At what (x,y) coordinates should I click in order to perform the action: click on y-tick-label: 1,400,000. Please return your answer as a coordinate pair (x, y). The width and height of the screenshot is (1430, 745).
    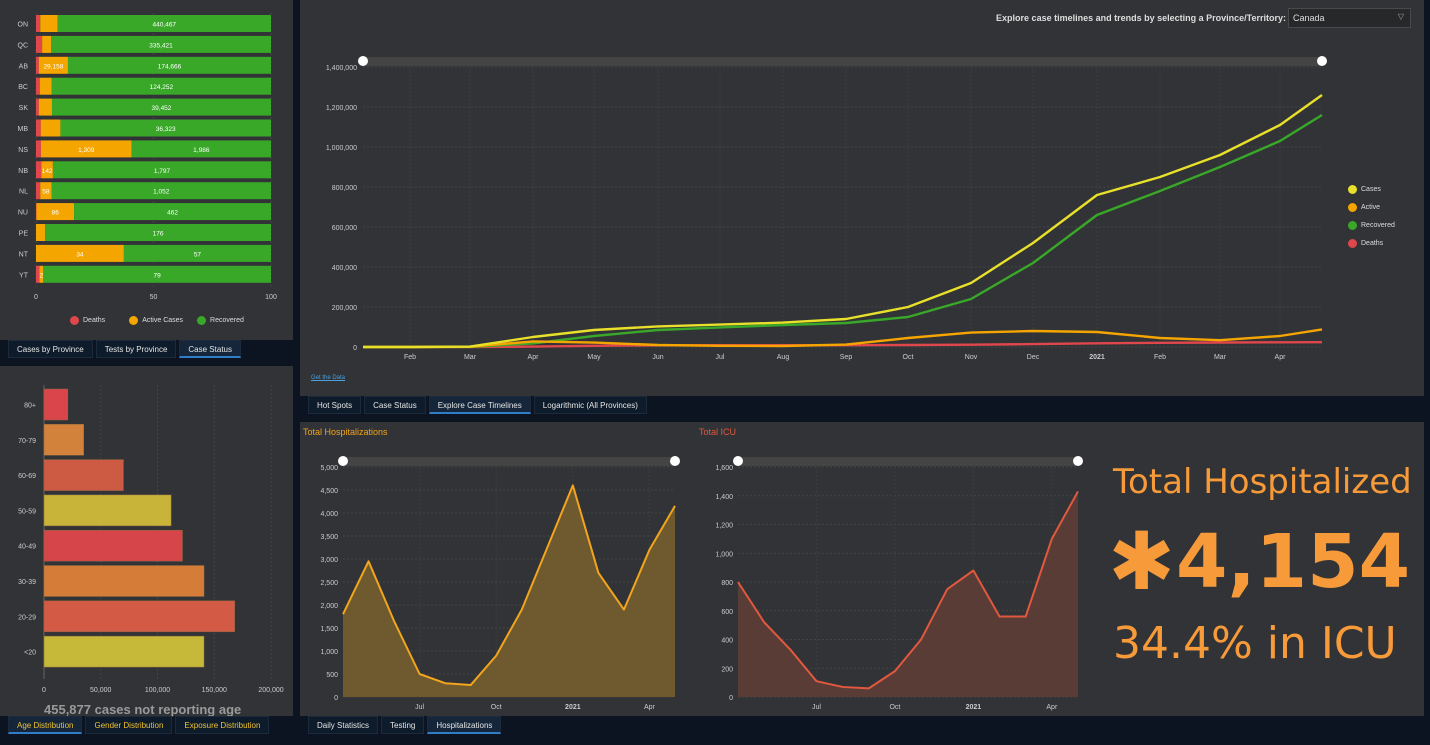
    Looking at the image, I should click on (341, 68).